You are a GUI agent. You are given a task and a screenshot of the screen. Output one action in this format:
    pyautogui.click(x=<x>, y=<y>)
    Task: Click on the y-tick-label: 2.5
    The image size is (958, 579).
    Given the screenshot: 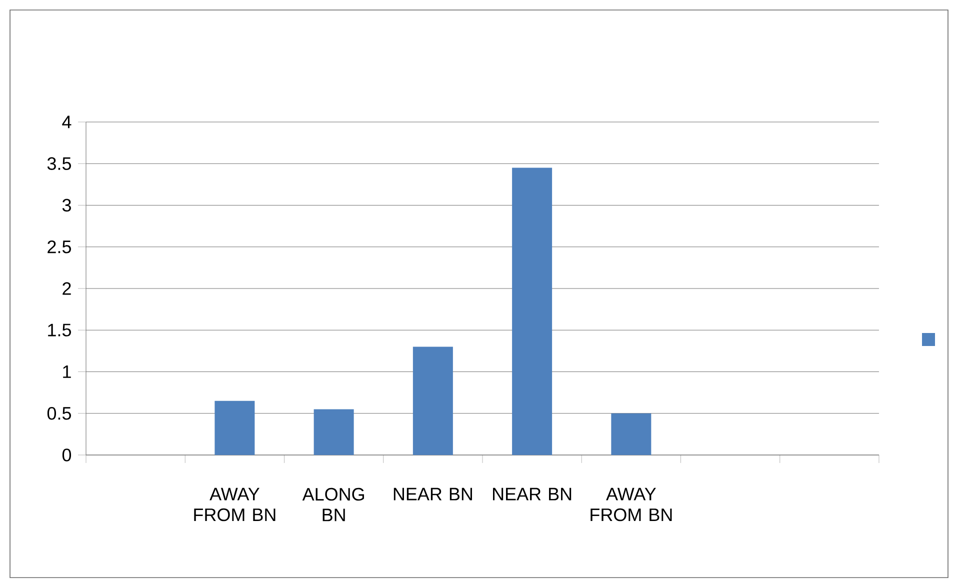 What is the action you would take?
    pyautogui.click(x=59, y=247)
    